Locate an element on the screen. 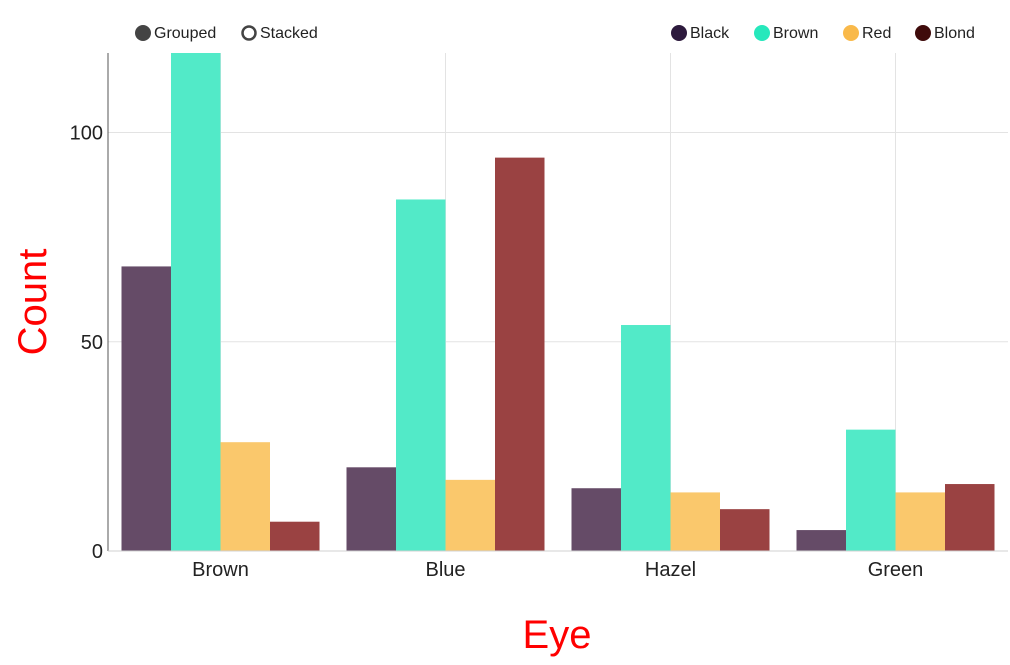 This screenshot has height=665, width=1010. mode-option-stacked: Stacked is located at coordinates (279, 33).